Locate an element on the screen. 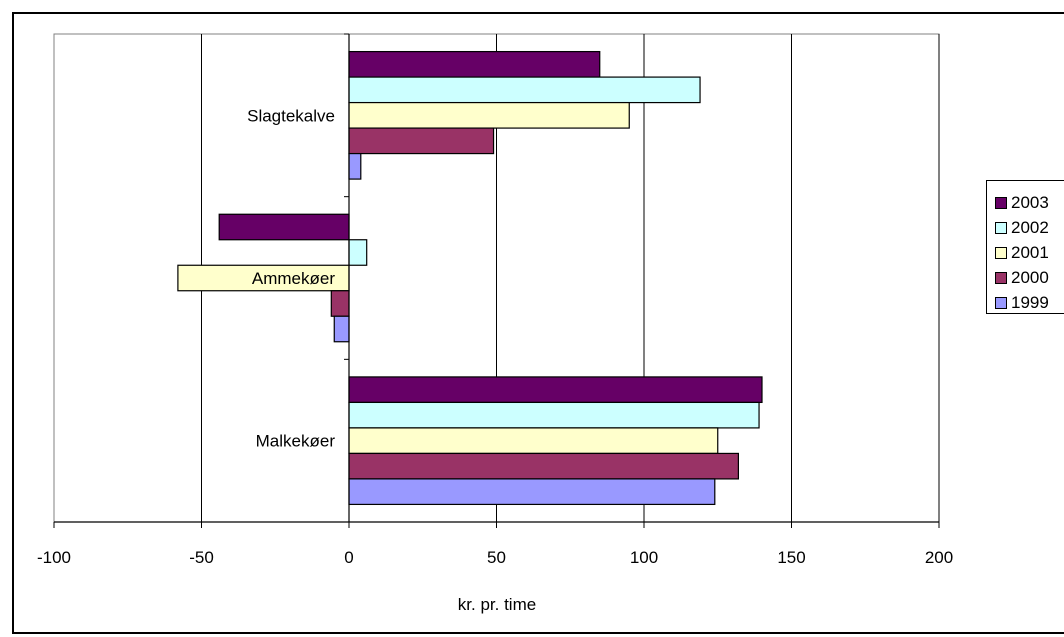 This screenshot has width=1064, height=637. legend-item: 2001 is located at coordinates (1022, 253).